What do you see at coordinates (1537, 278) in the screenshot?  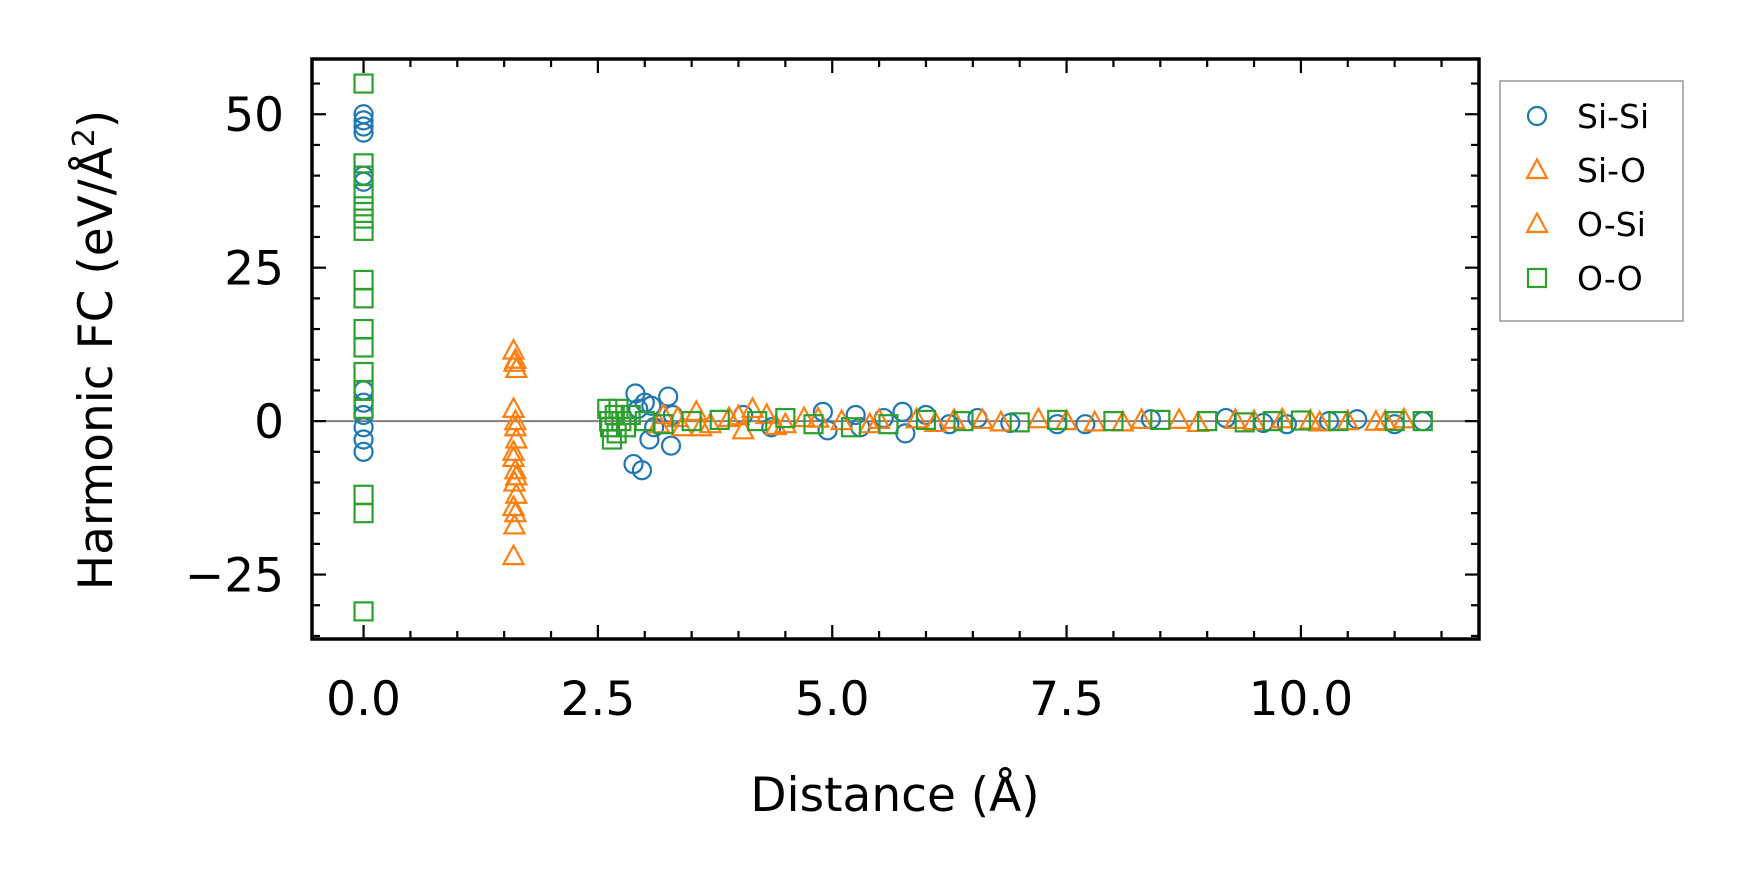 I see `legend-marker-square` at bounding box center [1537, 278].